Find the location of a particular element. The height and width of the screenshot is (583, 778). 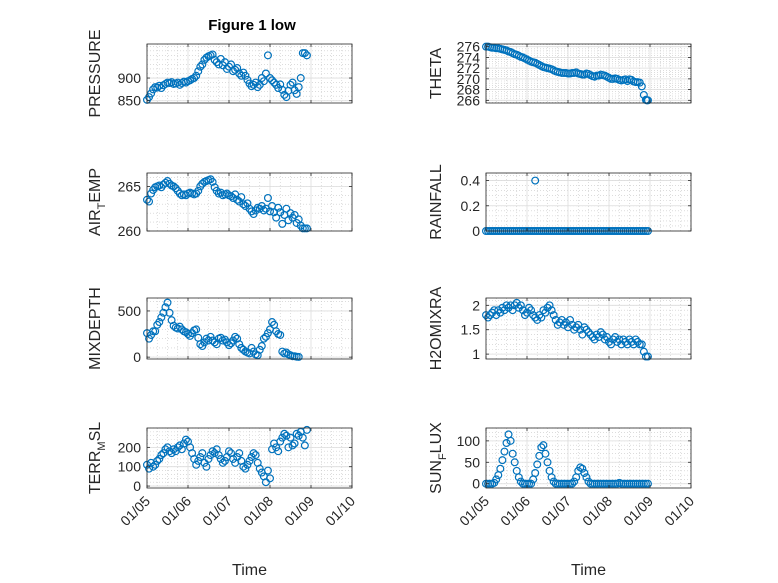

x-axis-label: Time is located at coordinates (588, 570).